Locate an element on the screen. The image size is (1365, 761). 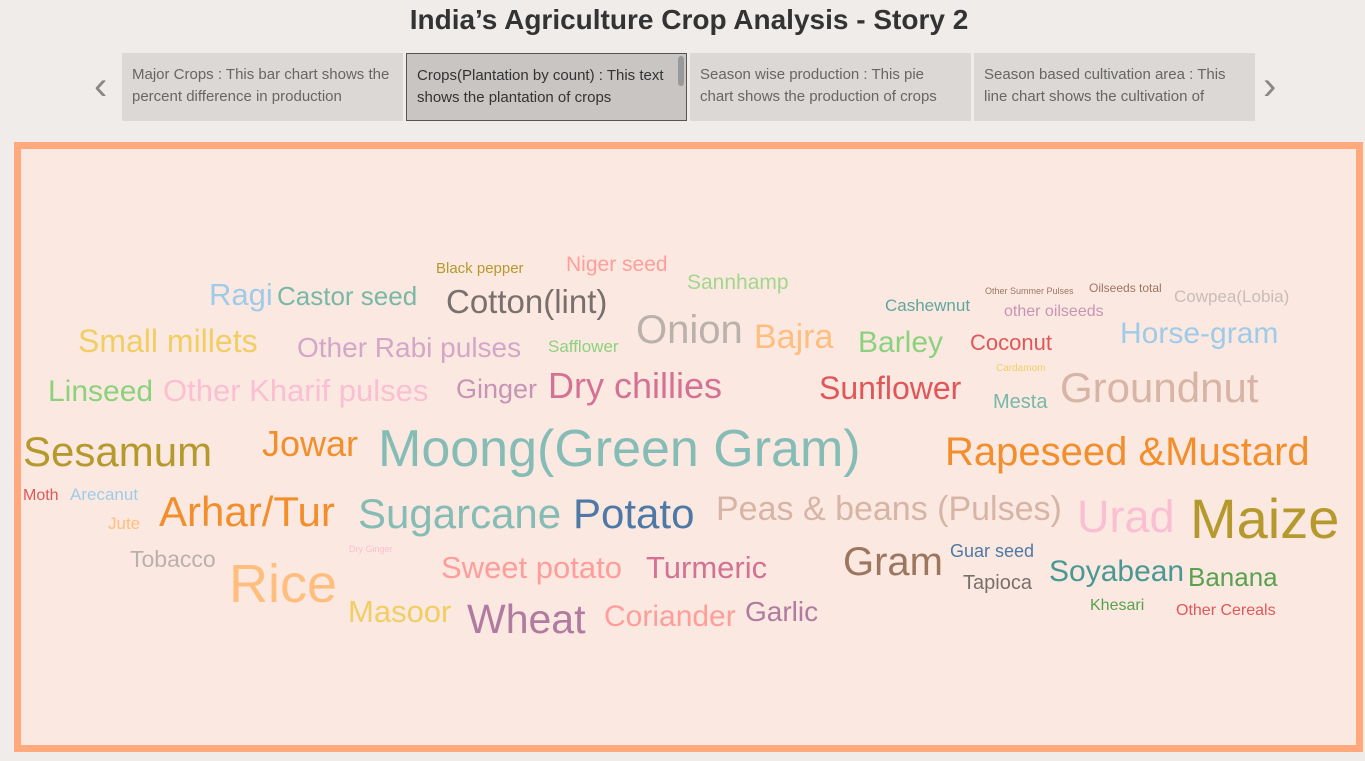
word: Cashewnut is located at coordinates (927, 305).